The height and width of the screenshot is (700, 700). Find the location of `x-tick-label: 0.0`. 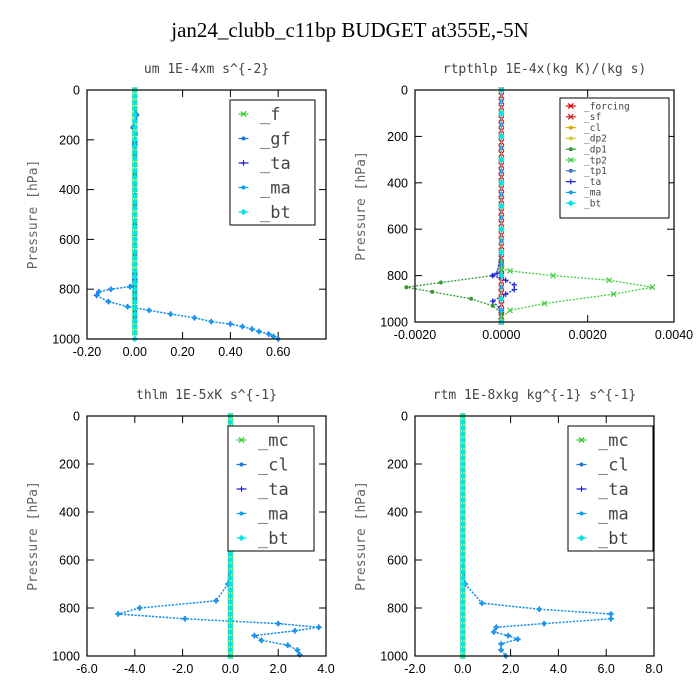

x-tick-label: 0.0 is located at coordinates (230, 669).